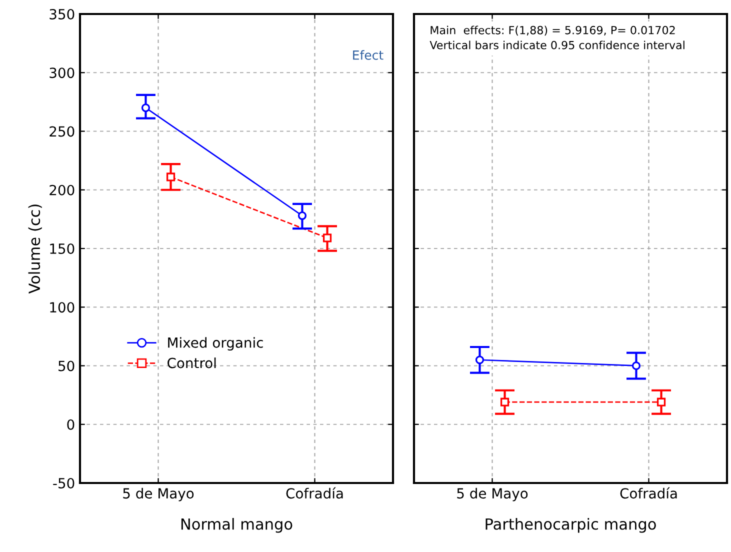 The image size is (731, 552). I want to click on y-tick-label: 250, so click(62, 131).